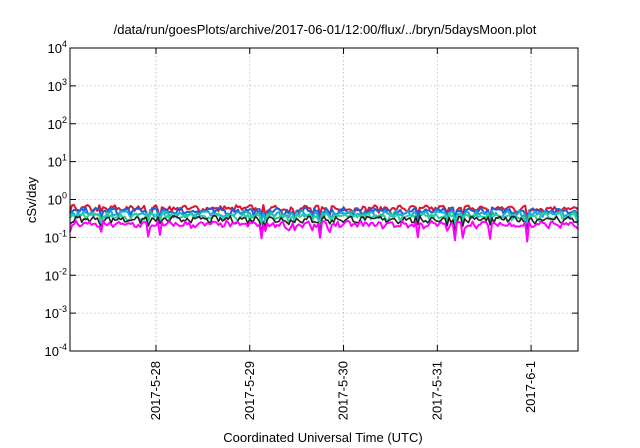 The height and width of the screenshot is (448, 640). What do you see at coordinates (57, 47) in the screenshot?
I see `y-tick-label: 10⁴` at bounding box center [57, 47].